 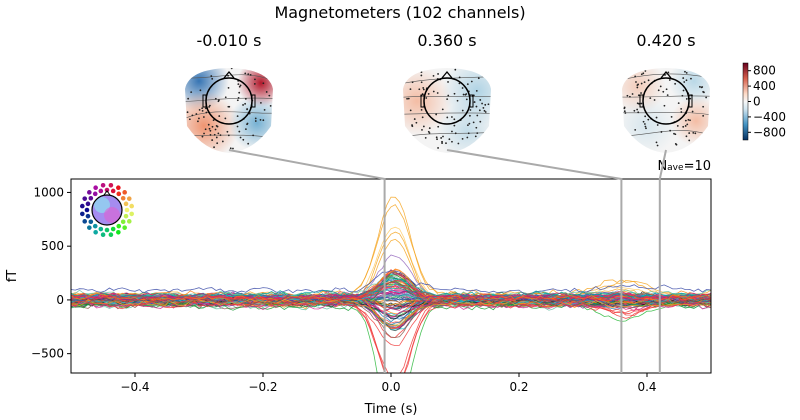 What do you see at coordinates (764, 71) in the screenshot?
I see `colorbar-tick-label: 800` at bounding box center [764, 71].